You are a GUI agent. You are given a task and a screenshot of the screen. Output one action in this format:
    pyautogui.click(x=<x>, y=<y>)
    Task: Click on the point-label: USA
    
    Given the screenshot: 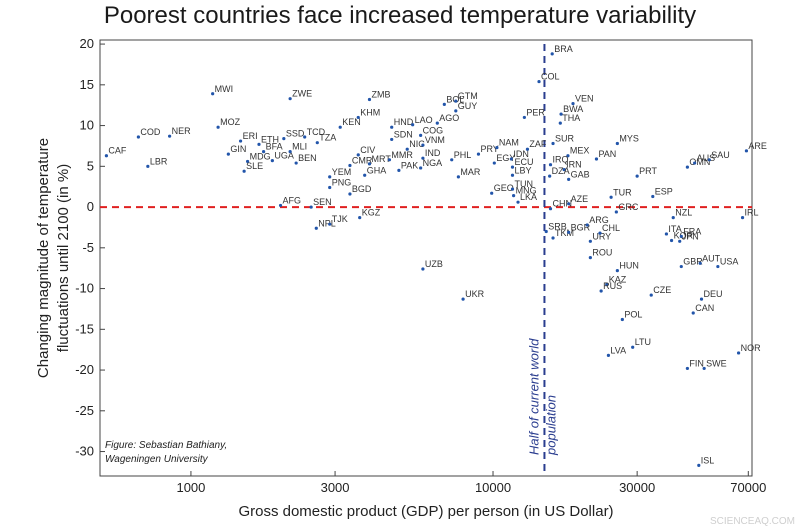 What is the action you would take?
    pyautogui.click(x=729, y=262)
    